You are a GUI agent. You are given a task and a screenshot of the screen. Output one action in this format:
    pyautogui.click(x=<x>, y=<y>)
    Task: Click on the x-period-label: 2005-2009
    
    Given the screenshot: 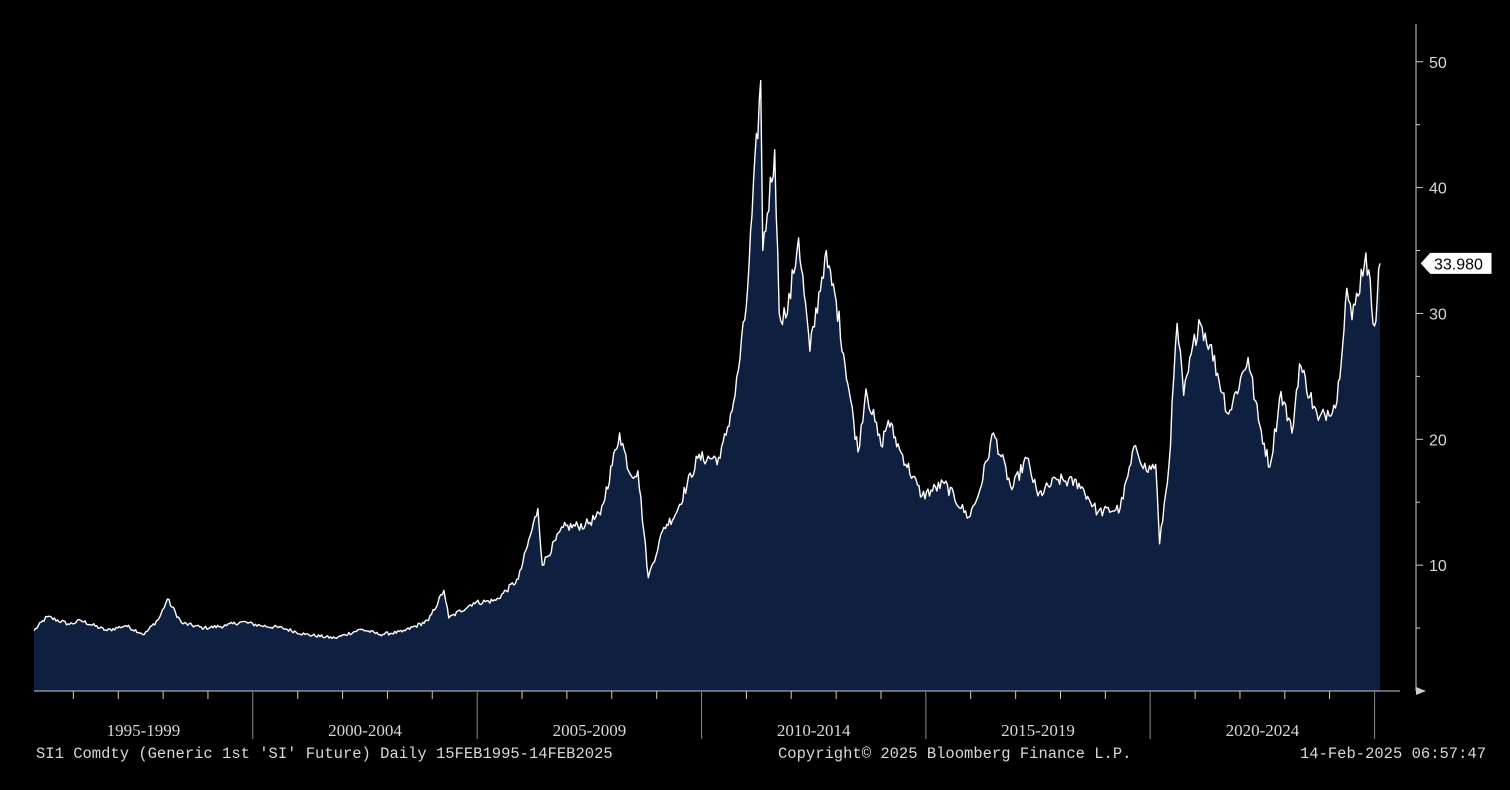 What is the action you would take?
    pyautogui.click(x=590, y=730)
    